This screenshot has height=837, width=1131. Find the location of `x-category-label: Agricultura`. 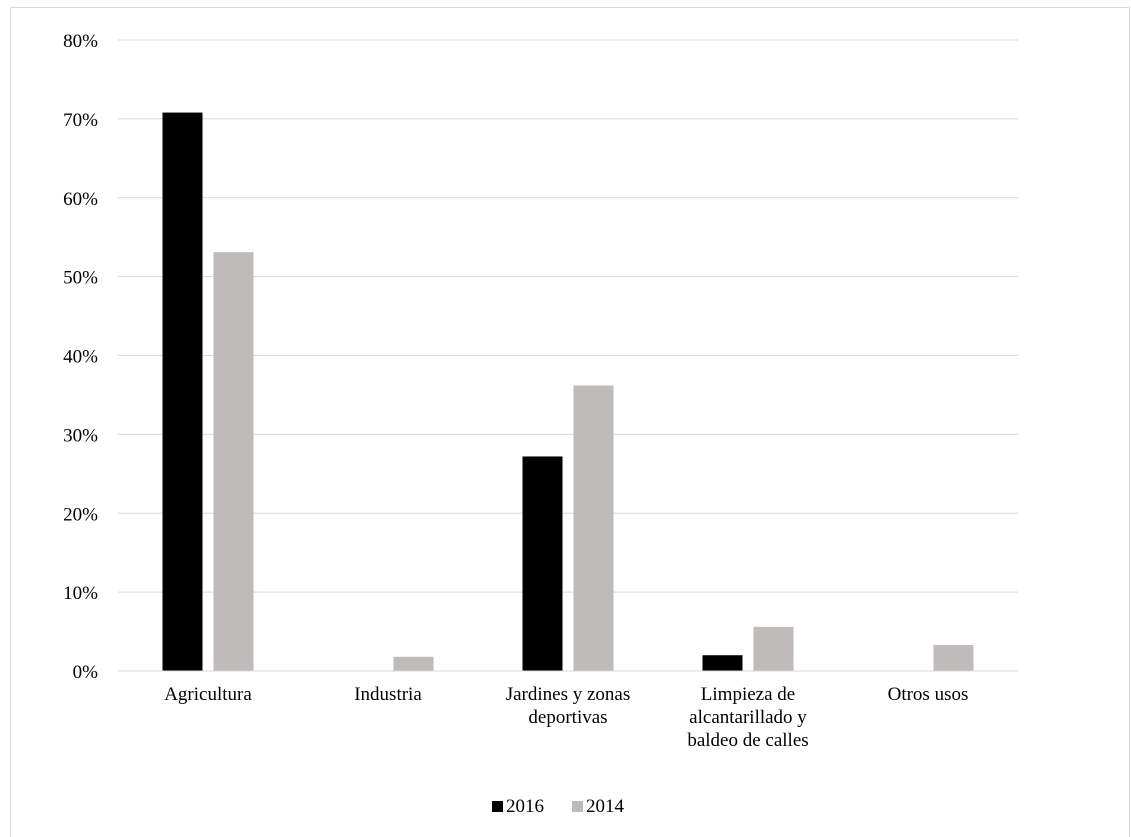

x-category-label: Agricultura is located at coordinates (208, 694).